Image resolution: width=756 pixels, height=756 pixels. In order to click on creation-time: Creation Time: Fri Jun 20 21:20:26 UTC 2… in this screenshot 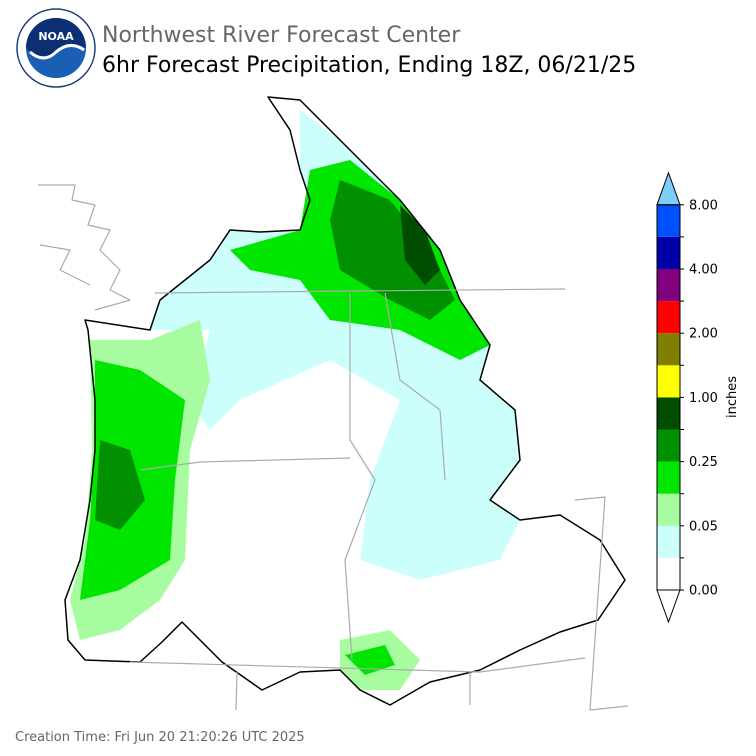, I will do `click(160, 737)`.